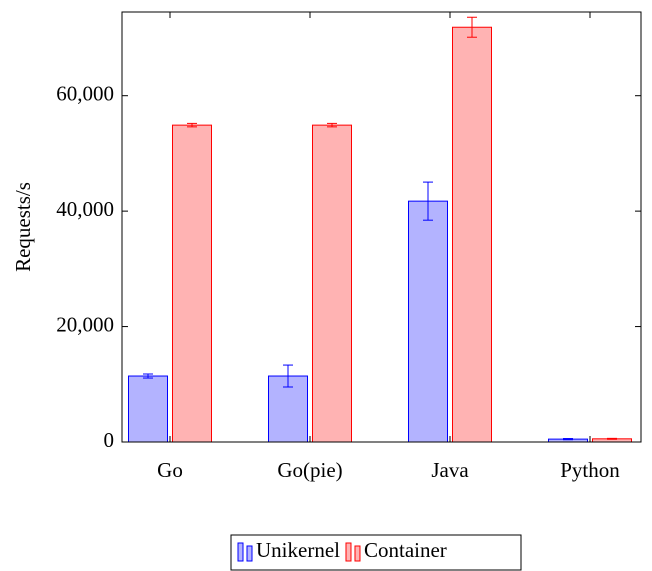  I want to click on x-tick-label: Python, so click(590, 470).